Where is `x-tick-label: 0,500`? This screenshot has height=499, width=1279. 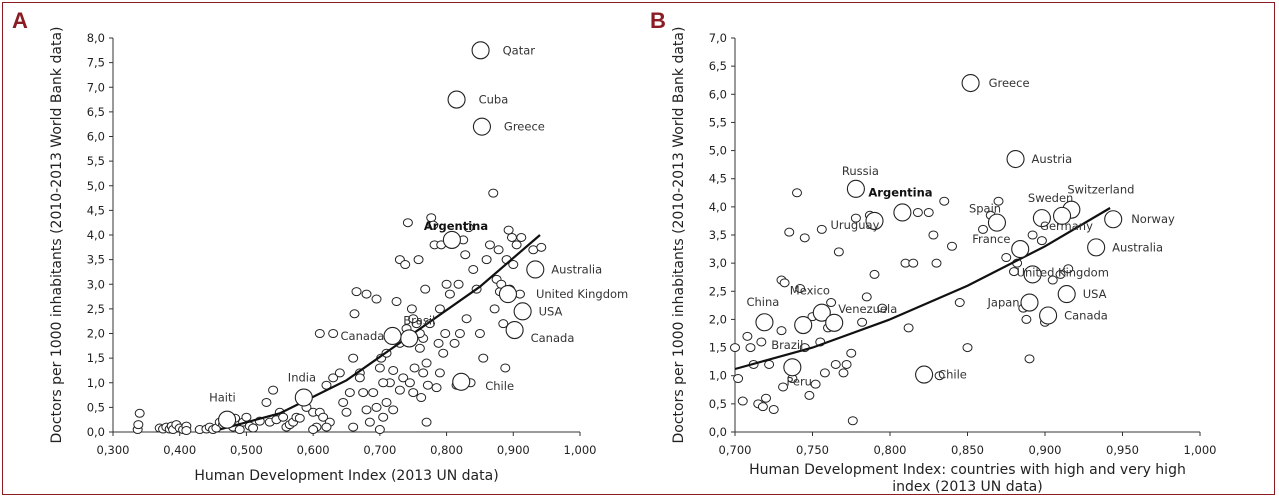
x-tick-label: 0,500 is located at coordinates (246, 450).